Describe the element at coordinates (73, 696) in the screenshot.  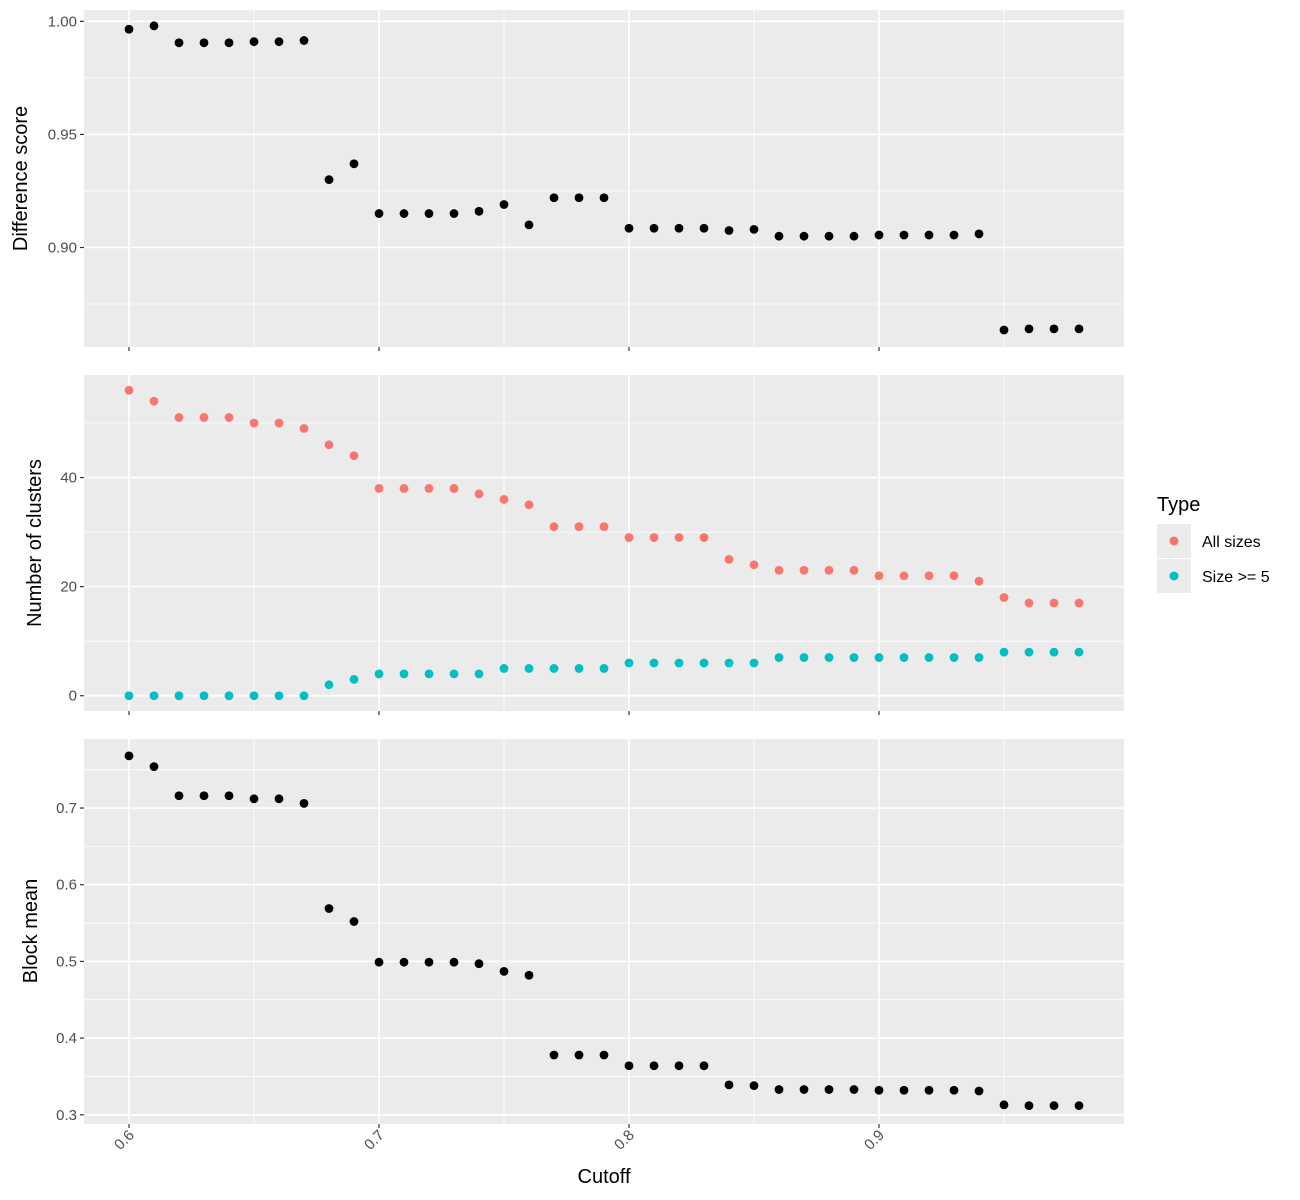
I see `y-tick-label: 0` at that location.